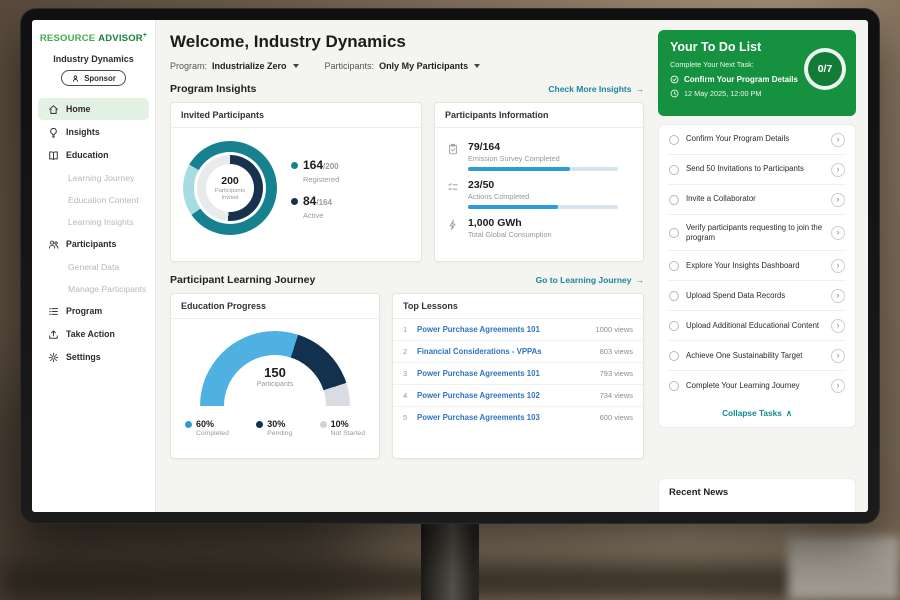 The width and height of the screenshot is (900, 600). I want to click on sponsor-badge: Sponsor, so click(93, 78).